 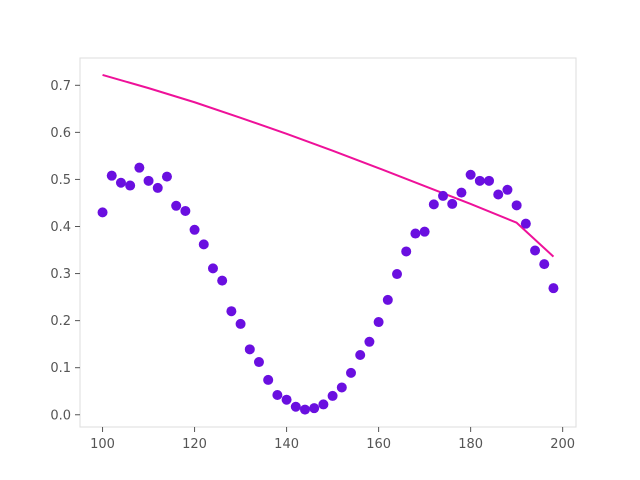 I want to click on x-tick-label: 100, so click(x=102, y=444).